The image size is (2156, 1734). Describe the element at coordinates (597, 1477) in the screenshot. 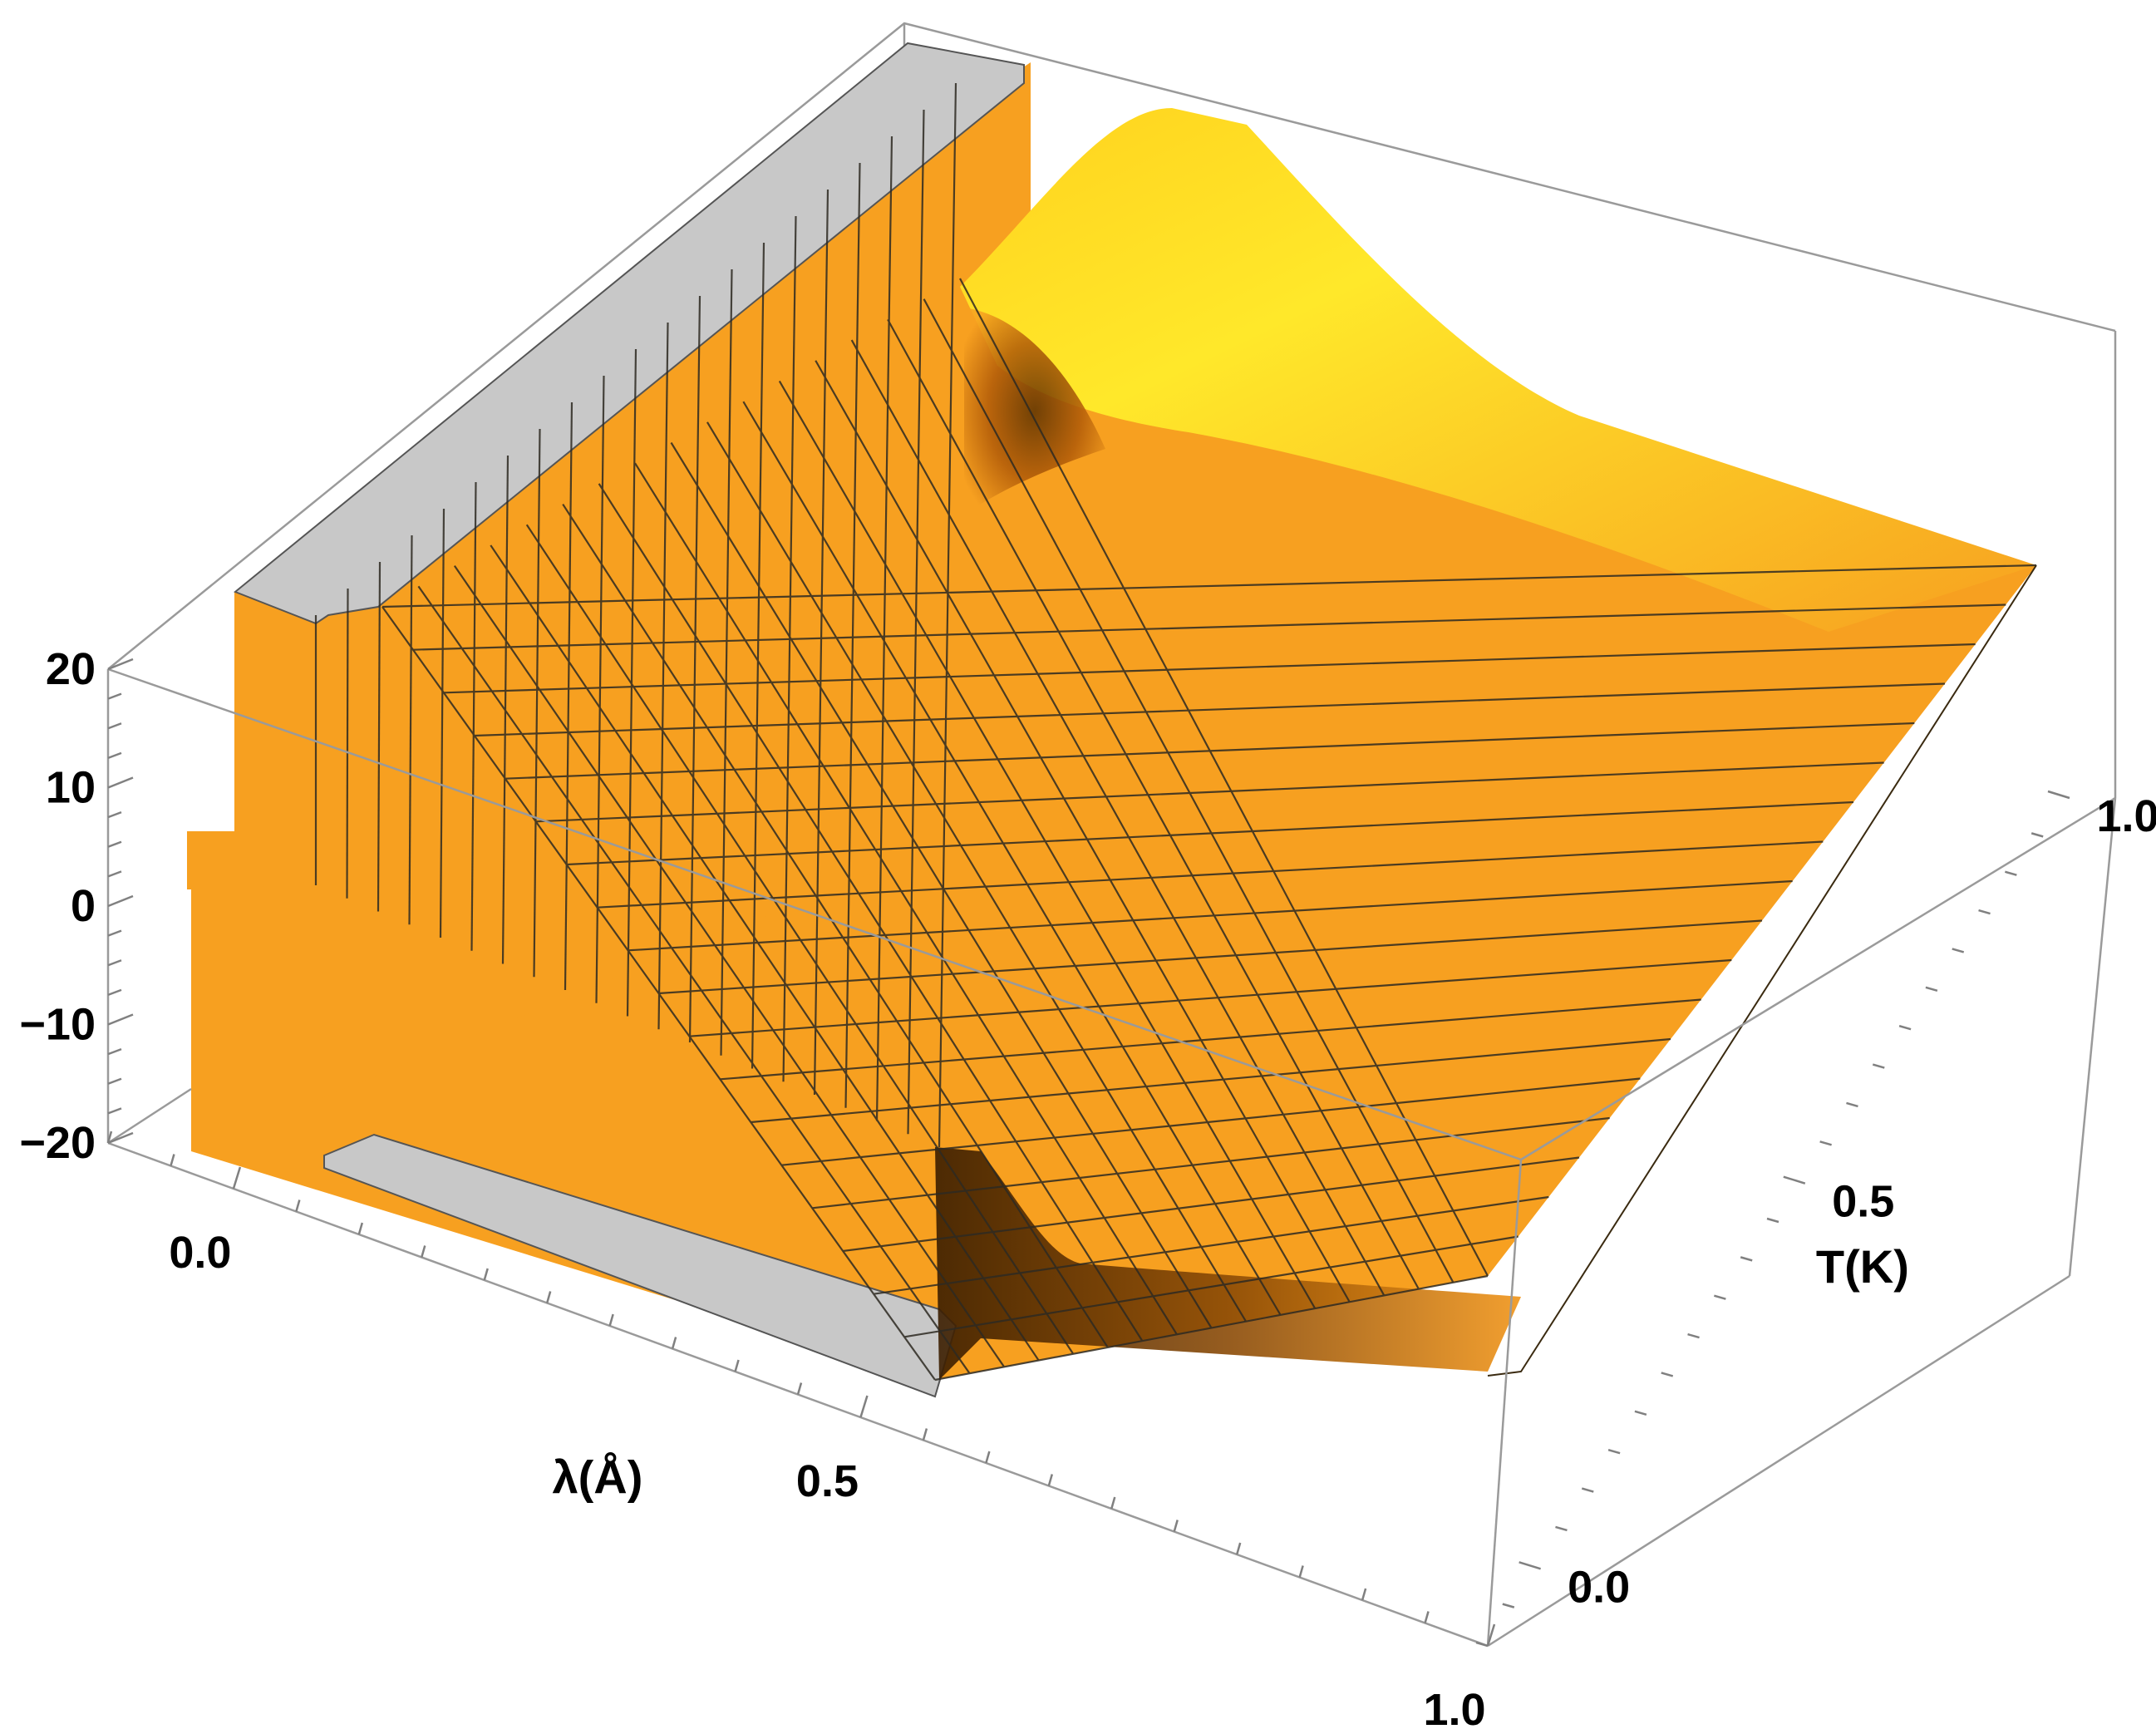

I see `lambda-axis-label: λ(Å)` at that location.